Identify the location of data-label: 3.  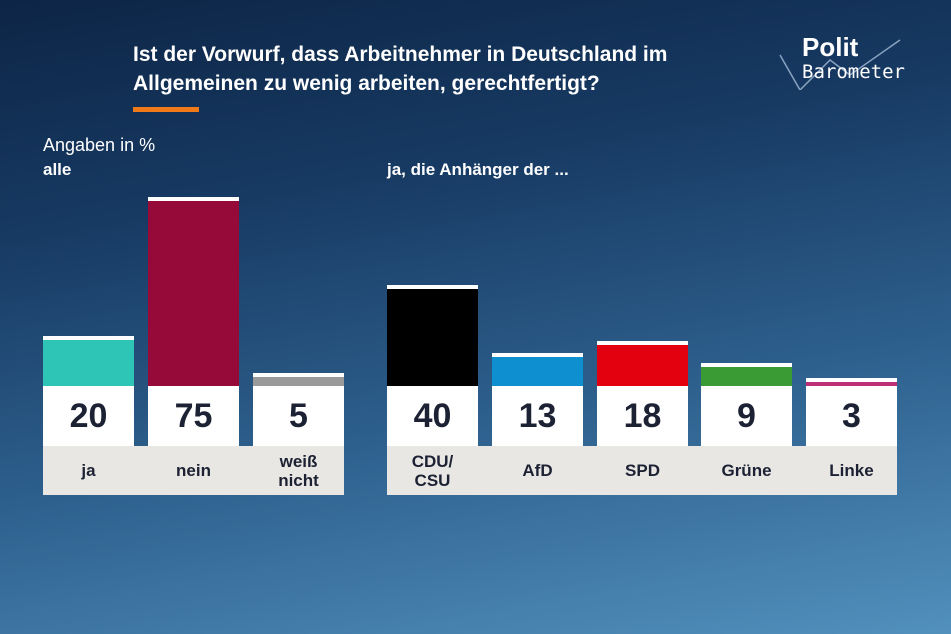
(851, 416).